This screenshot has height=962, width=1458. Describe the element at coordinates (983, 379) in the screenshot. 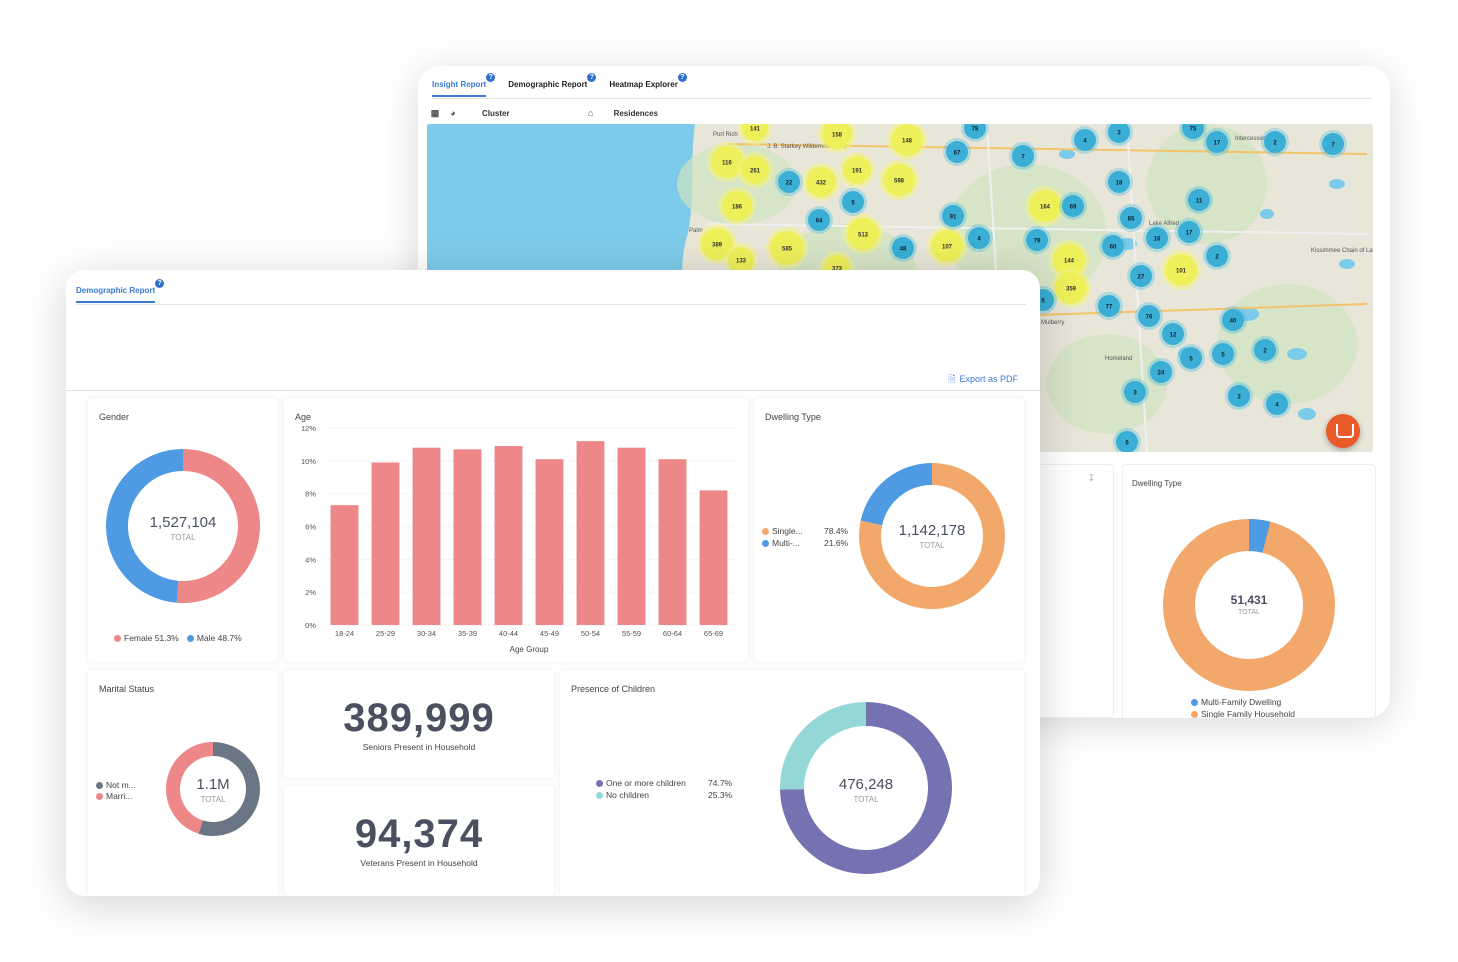

I see `export-pdf-button: 🗎 Export as PDF` at that location.